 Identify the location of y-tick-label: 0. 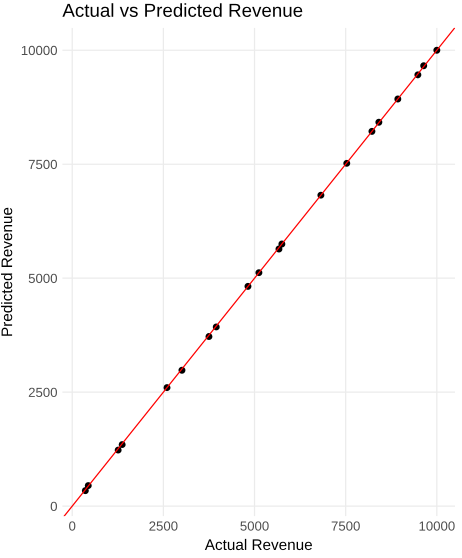
(53, 507).